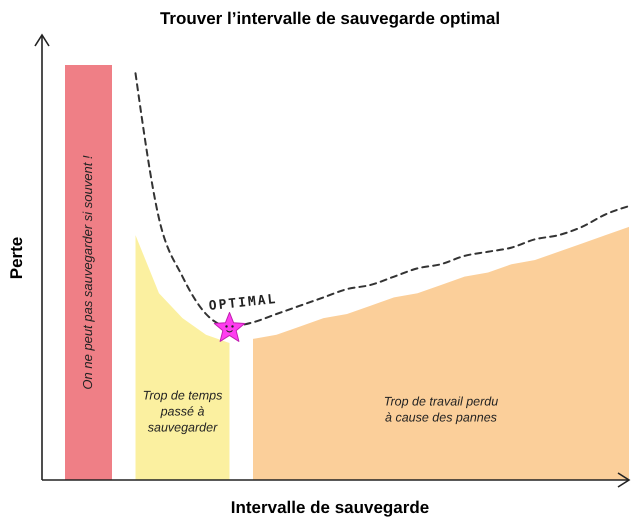  Describe the element at coordinates (330, 18) in the screenshot. I see `chart-title: Trouver l’intervalle de sauvegarde optimal` at that location.